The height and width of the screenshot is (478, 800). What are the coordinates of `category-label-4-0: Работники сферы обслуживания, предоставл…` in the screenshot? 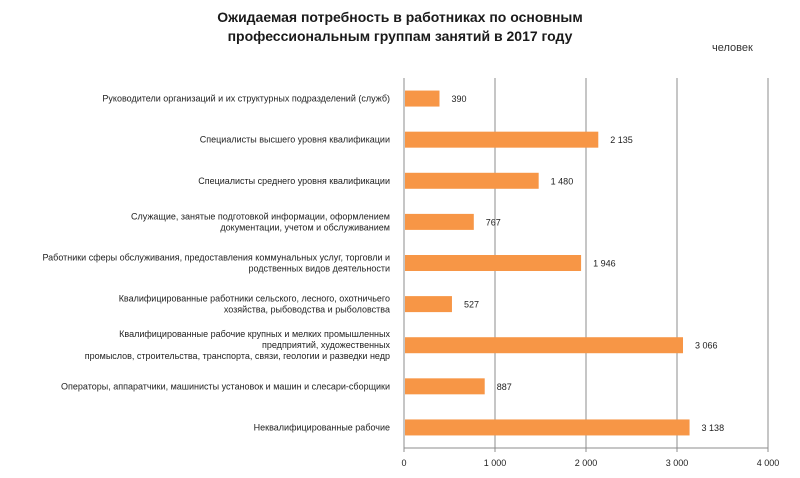 It's located at (216, 258).